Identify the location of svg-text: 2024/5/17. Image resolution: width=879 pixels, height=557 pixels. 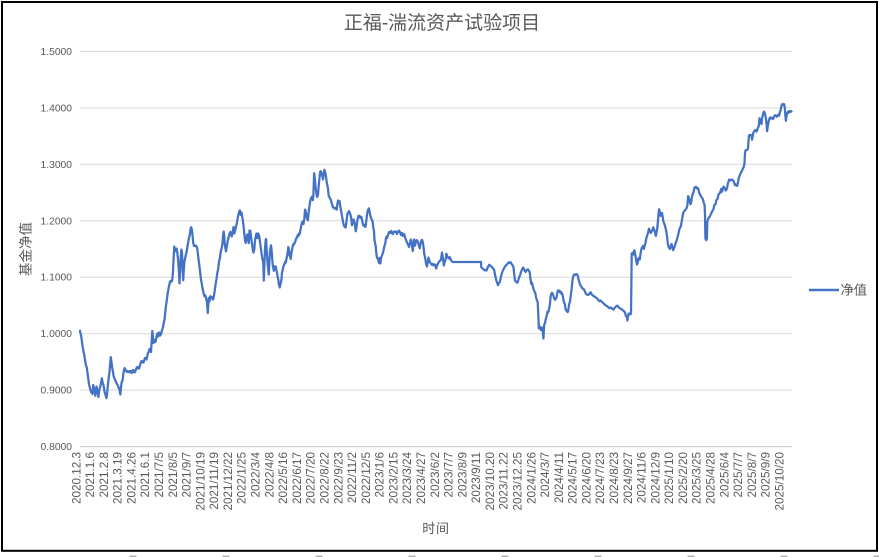
(573, 478).